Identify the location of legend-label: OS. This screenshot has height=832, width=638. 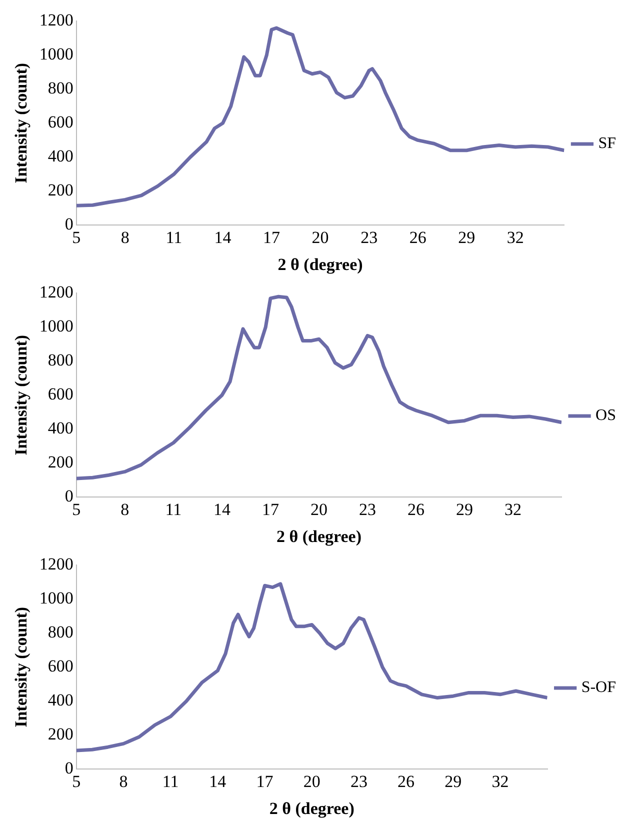
(606, 415).